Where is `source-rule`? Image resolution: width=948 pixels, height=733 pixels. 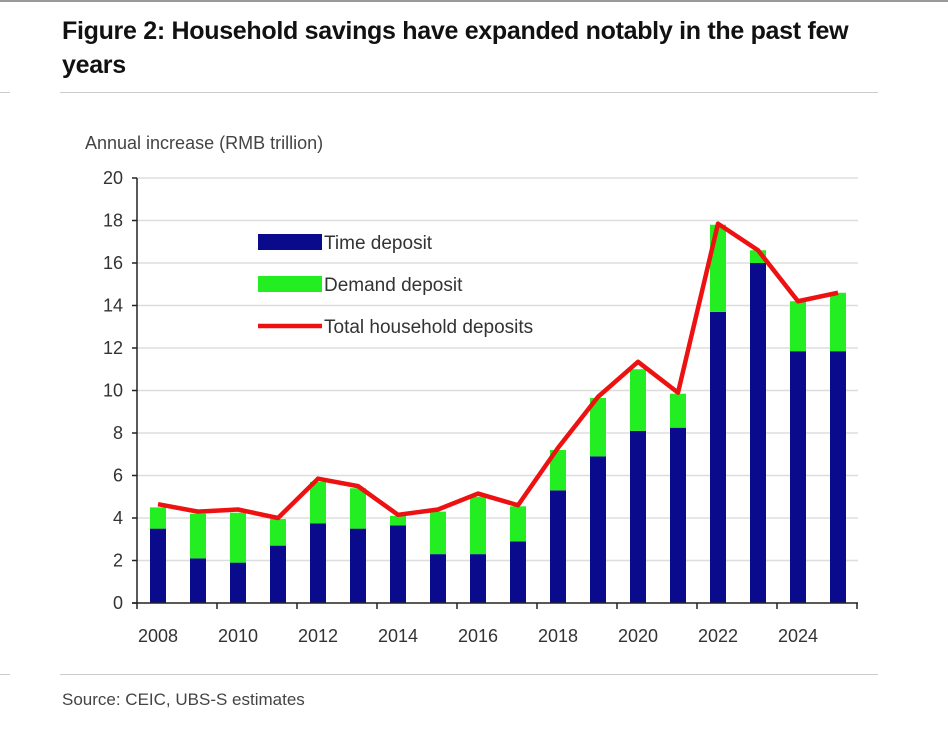
source-rule is located at coordinates (469, 674).